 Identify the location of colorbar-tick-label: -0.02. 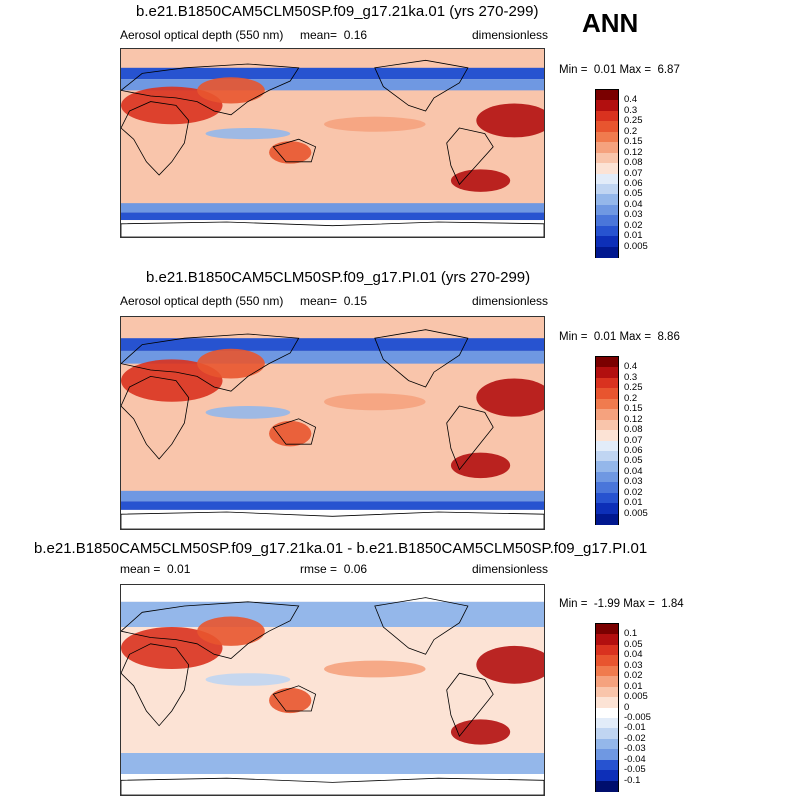
(635, 738).